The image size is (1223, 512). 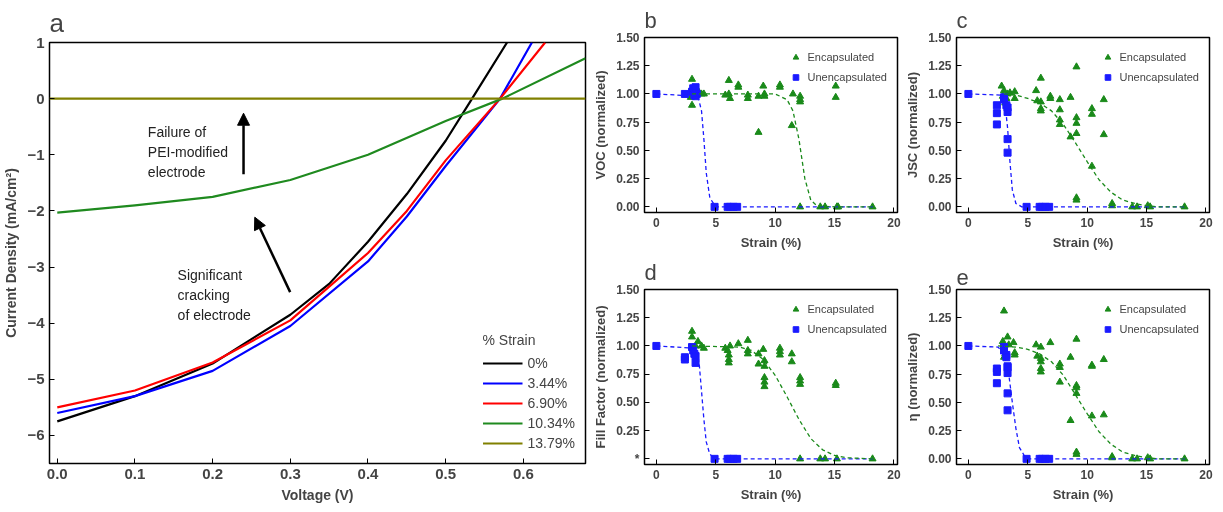 I want to click on y-tick-label: −2, so click(x=36, y=210).